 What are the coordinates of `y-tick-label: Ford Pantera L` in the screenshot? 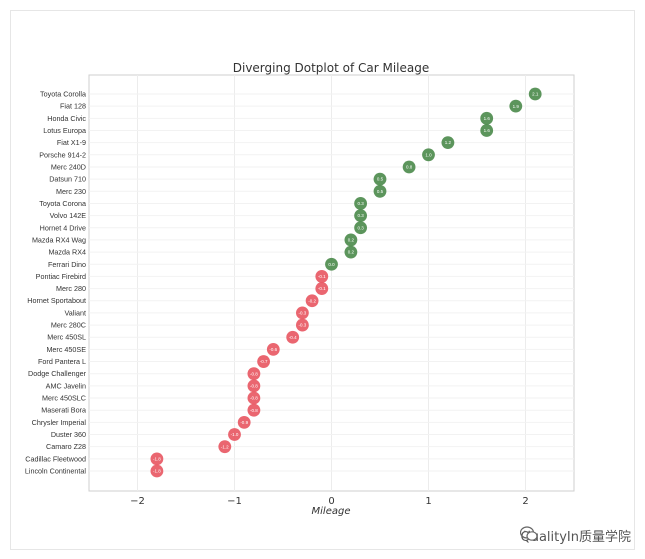 It's located at (62, 361).